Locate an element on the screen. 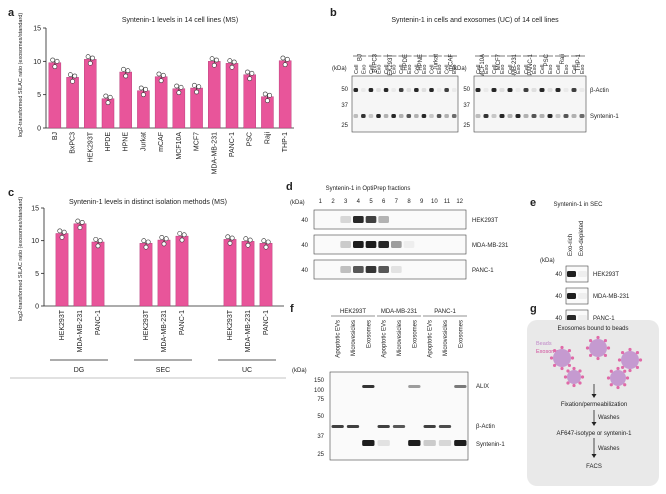 Image resolution: width=666 pixels, height=494 pixels. panel-e-marker: 40 is located at coordinates (558, 297).